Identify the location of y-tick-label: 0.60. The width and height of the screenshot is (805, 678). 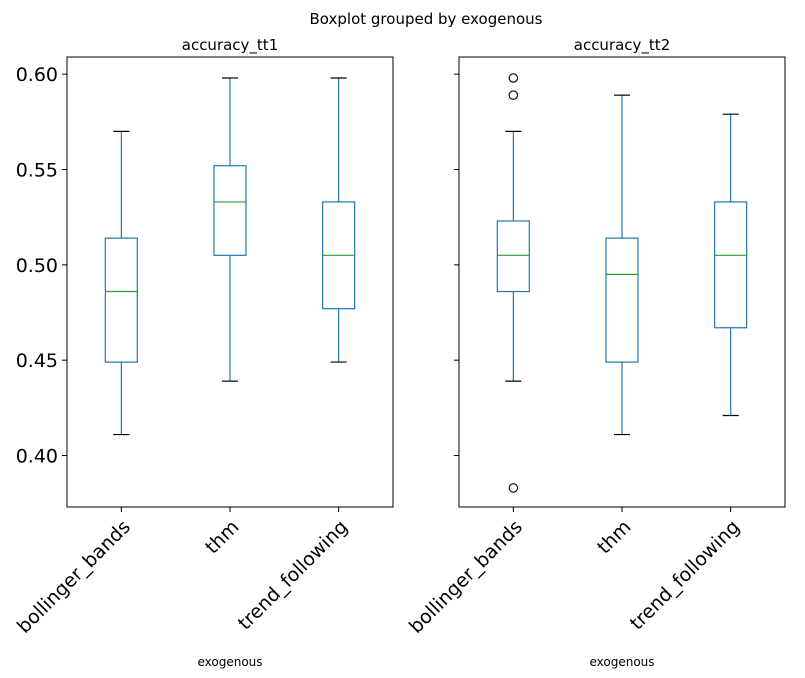
(37, 75).